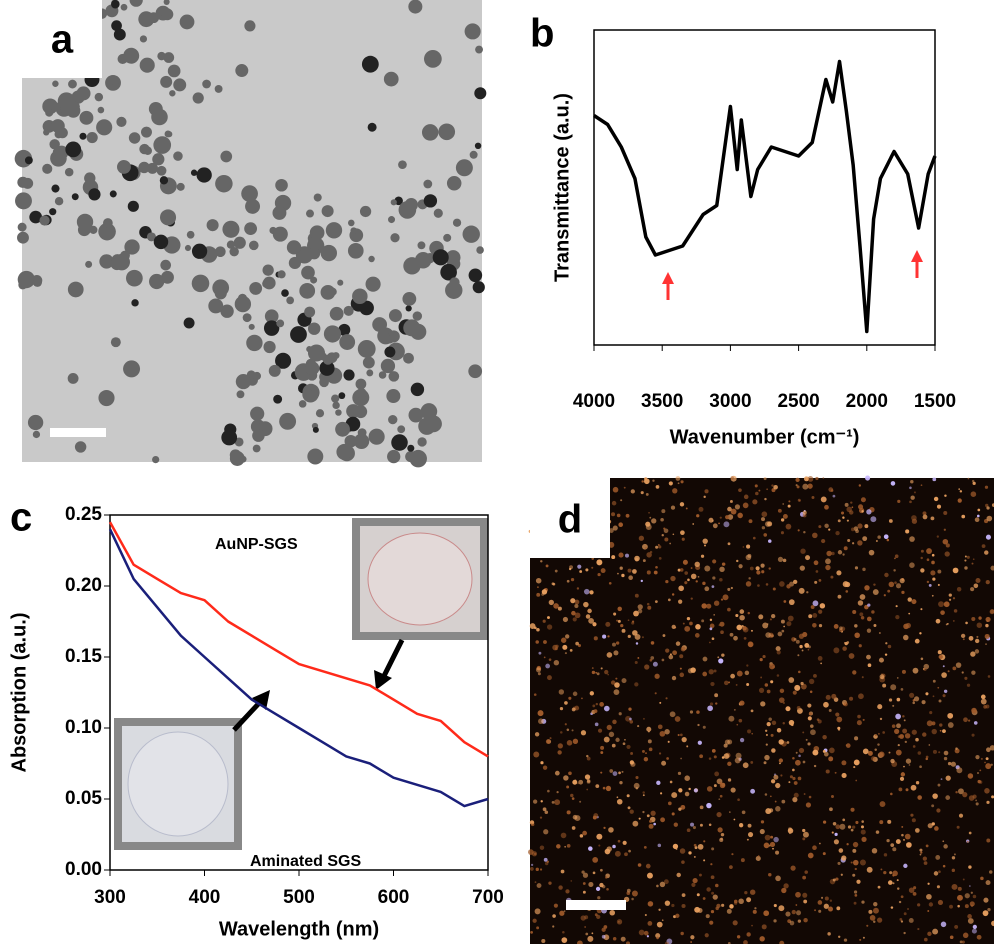 This screenshot has height=944, width=994. What do you see at coordinates (83, 585) in the screenshot?
I see `y-tick-label: 0.20` at bounding box center [83, 585].